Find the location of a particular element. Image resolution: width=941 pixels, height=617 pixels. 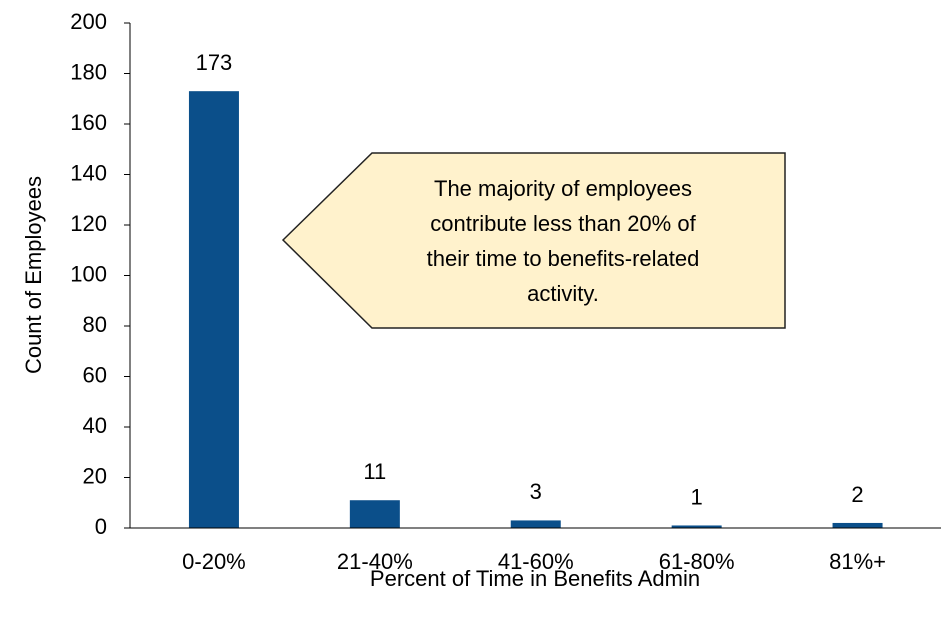

value-label: 11 is located at coordinates (374, 471).